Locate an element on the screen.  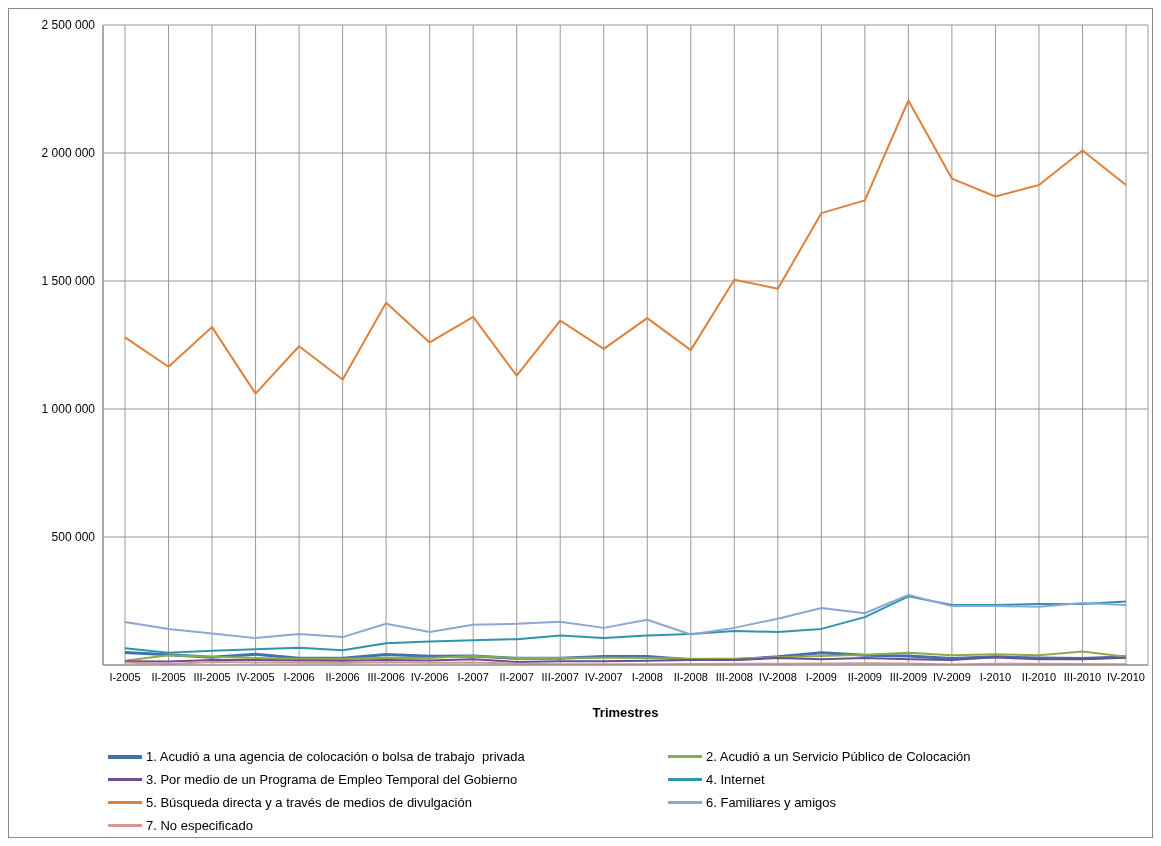
x-tick-label: II-2009 is located at coordinates (864, 676).